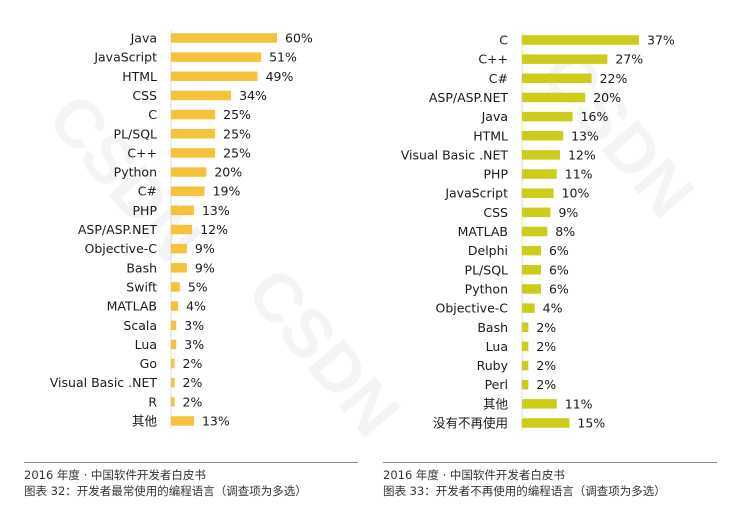 This screenshot has width=738, height=520. Describe the element at coordinates (115, 475) in the screenshot. I see `caption-left-line1: 2016 年度 · 中国软件开发者白皮书` at that location.